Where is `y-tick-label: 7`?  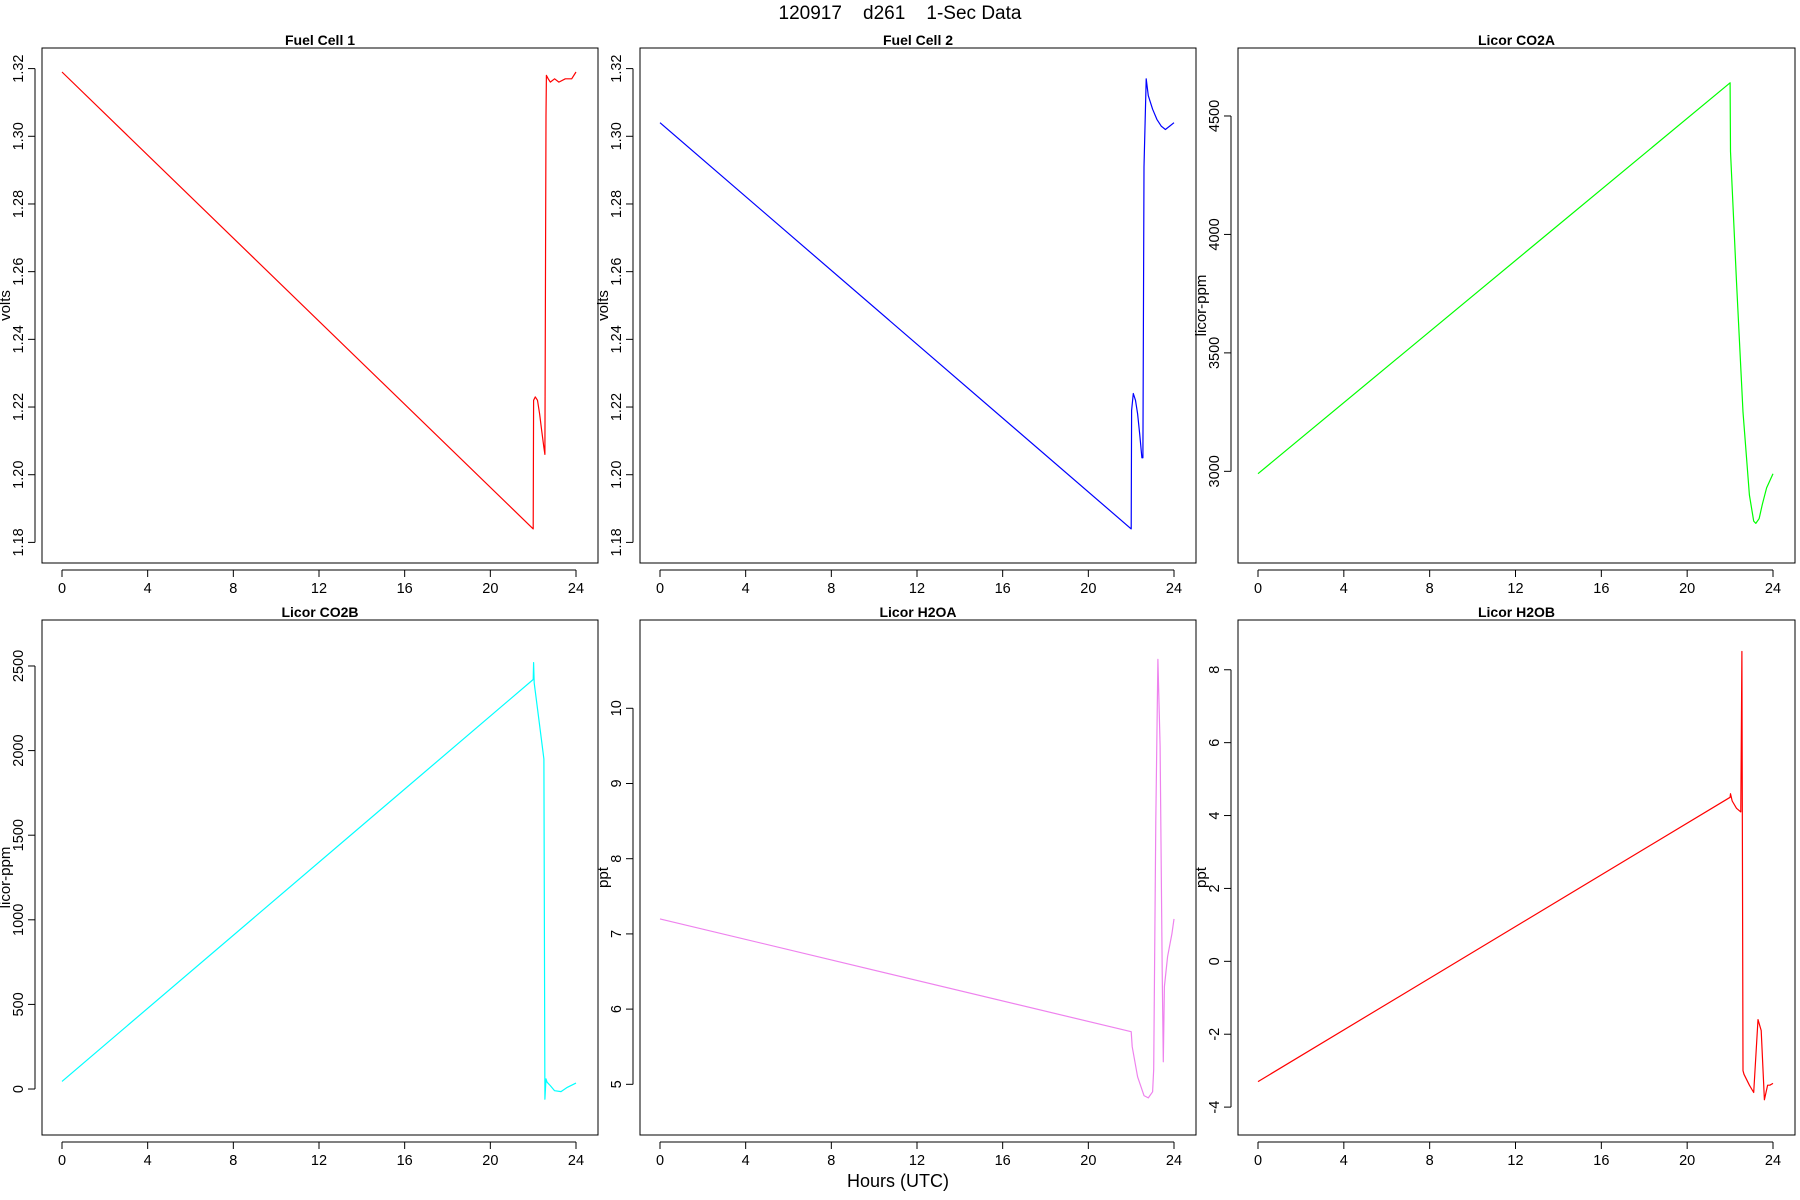 y-tick-label: 7 is located at coordinates (617, 934).